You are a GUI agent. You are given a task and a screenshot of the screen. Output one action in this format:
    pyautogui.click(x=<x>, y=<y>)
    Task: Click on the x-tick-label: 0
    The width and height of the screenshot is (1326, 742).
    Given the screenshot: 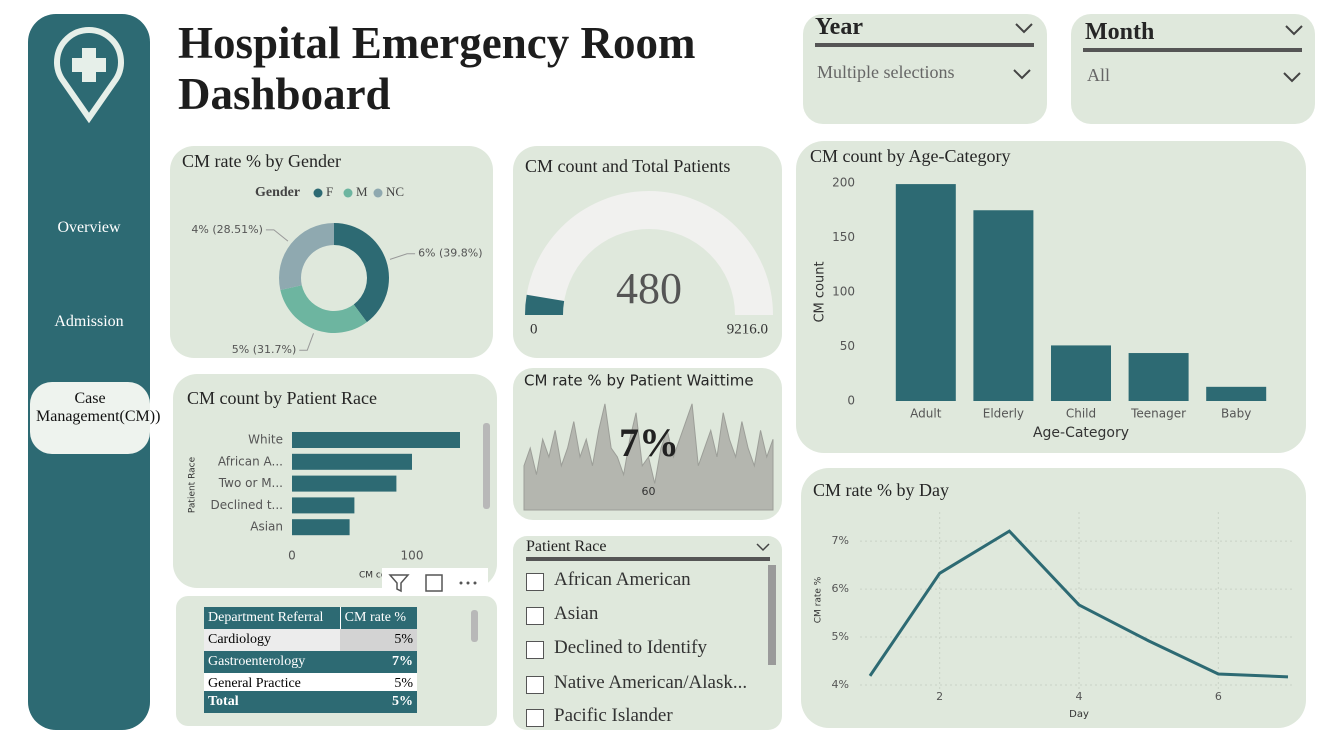 What is the action you would take?
    pyautogui.click(x=292, y=556)
    